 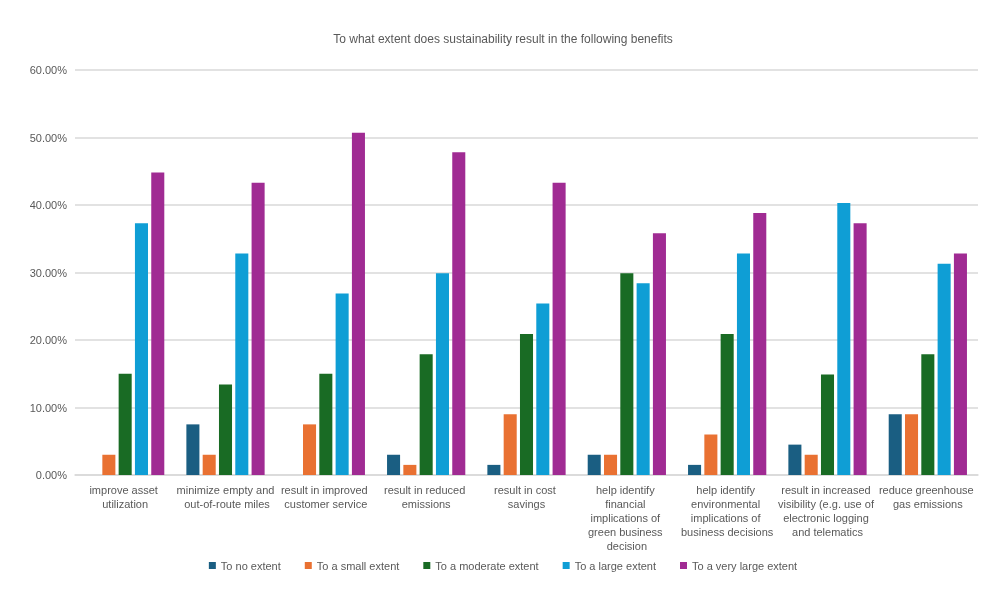 What do you see at coordinates (827, 511) in the screenshot?
I see `x-tick-label: result in increased visibility (e.g. use of electronic logging and telematics` at bounding box center [827, 511].